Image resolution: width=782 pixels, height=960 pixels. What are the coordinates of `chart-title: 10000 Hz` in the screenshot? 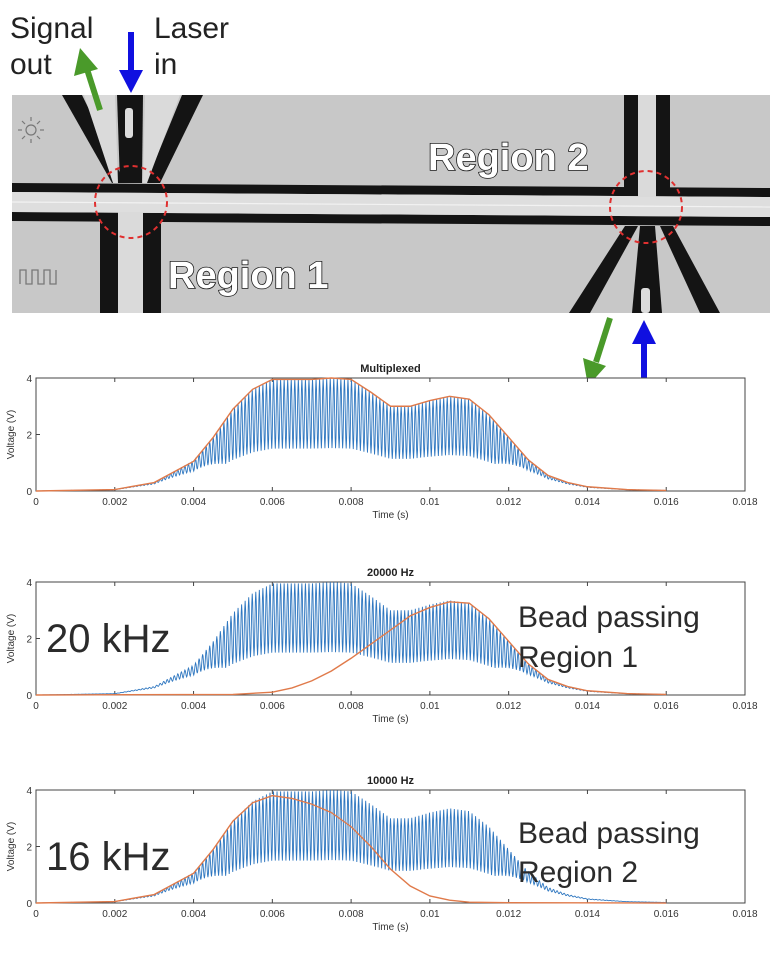 It's located at (391, 781).